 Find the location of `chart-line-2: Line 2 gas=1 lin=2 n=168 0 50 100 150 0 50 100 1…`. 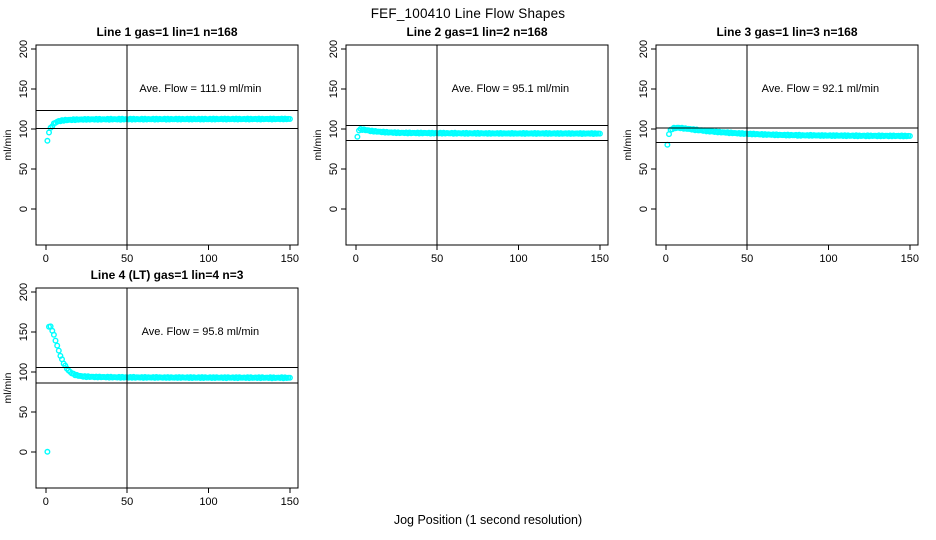

chart-line-2: Line 2 gas=1 lin=2 n=168 0 50 100 150 0 50 100 1… is located at coordinates (460, 145).